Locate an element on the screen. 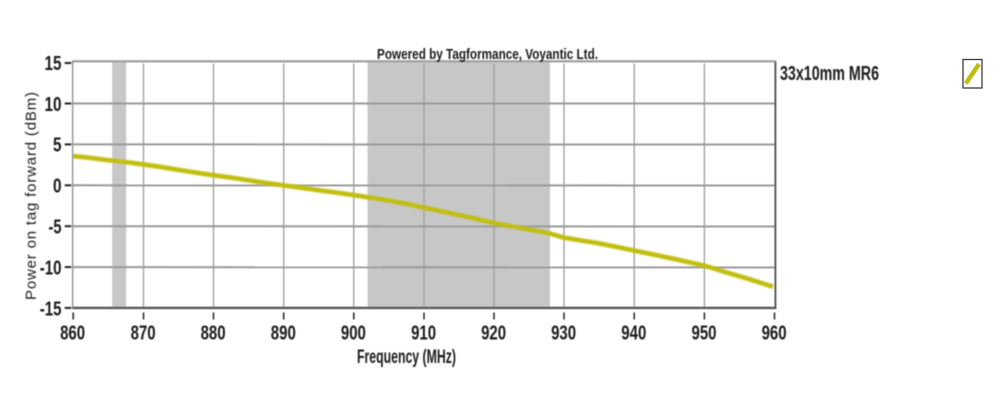  svg-text: -10 is located at coordinates (51, 268).